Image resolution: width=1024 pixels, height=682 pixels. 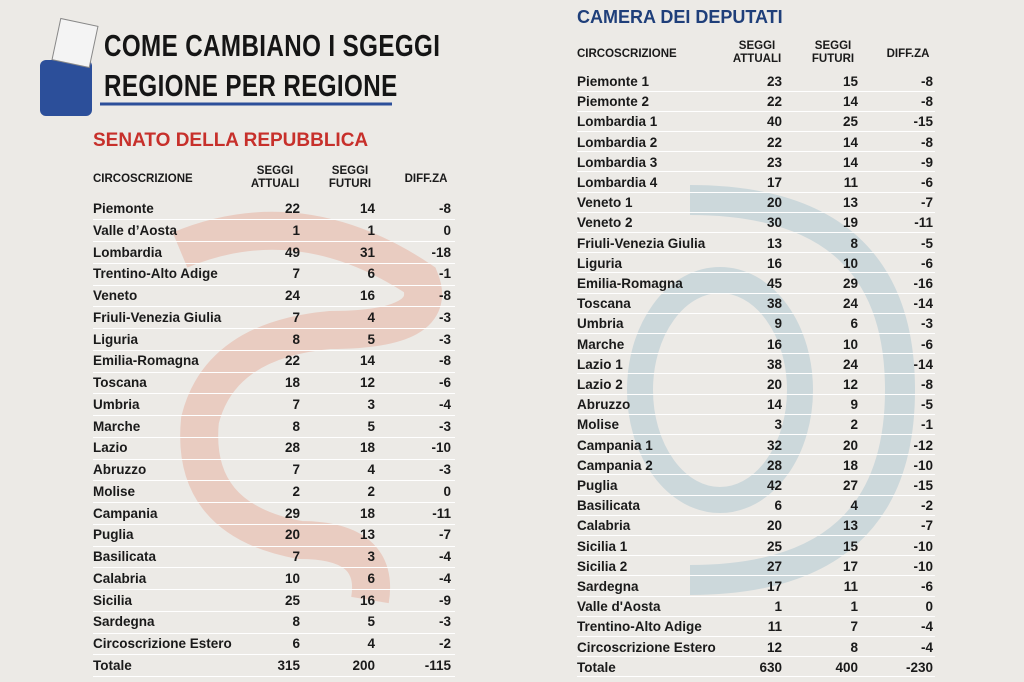 What do you see at coordinates (756, 365) in the screenshot?
I see `table-row: Lazio 1 38 24 -14` at bounding box center [756, 365].